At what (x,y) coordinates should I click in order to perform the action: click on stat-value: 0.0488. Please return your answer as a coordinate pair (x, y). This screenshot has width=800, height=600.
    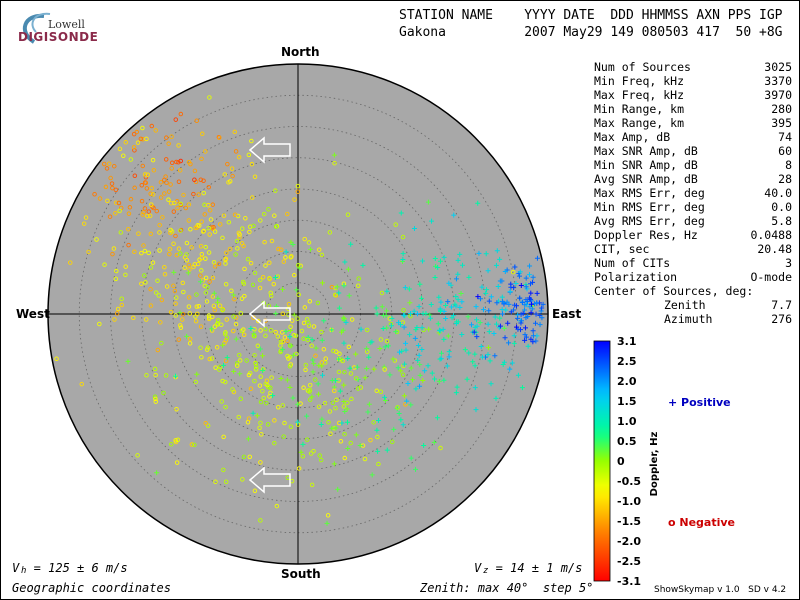
    Looking at the image, I should click on (771, 235).